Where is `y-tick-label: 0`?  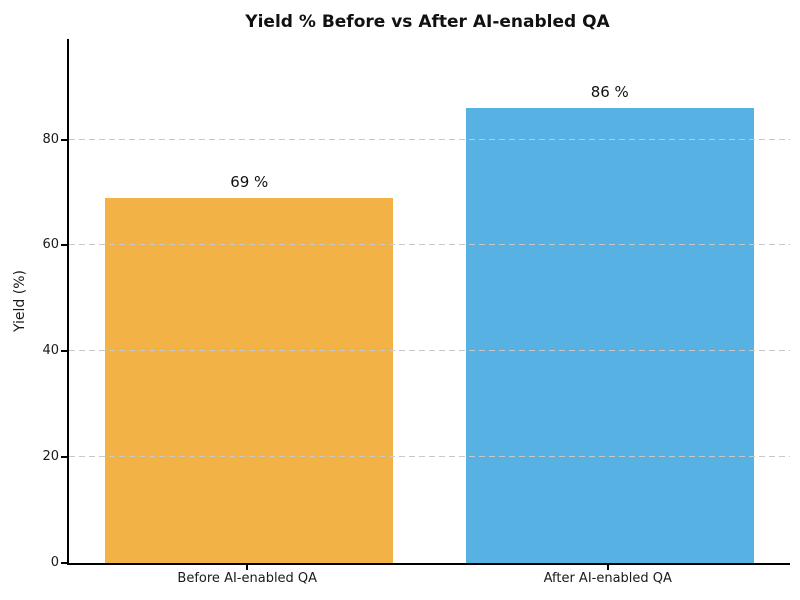 y-tick-label: 0 is located at coordinates (54, 562).